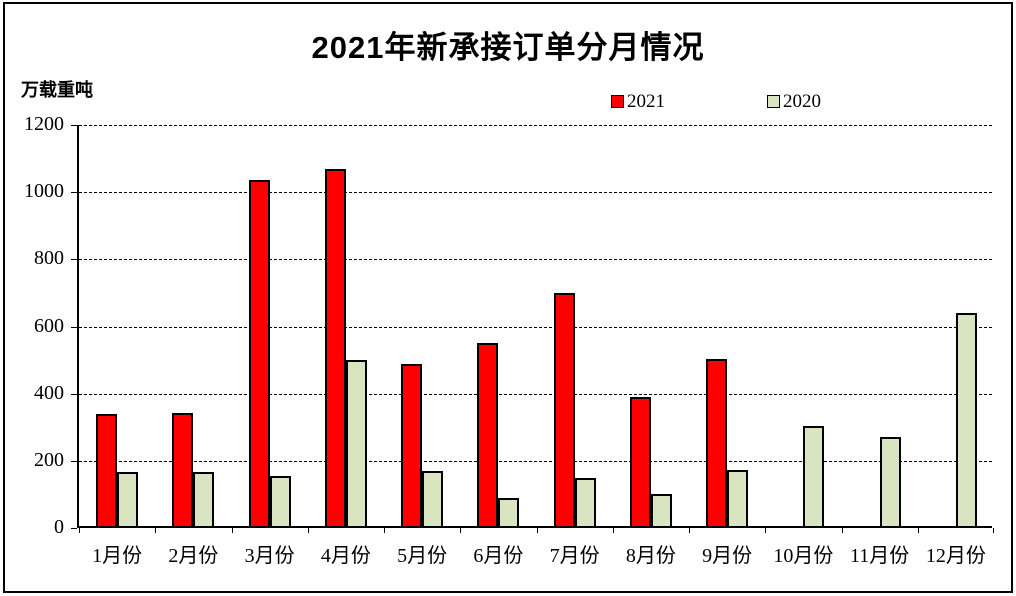 This screenshot has height=596, width=1016. Describe the element at coordinates (422, 556) in the screenshot. I see `category-label-5月份: 5月份` at that location.